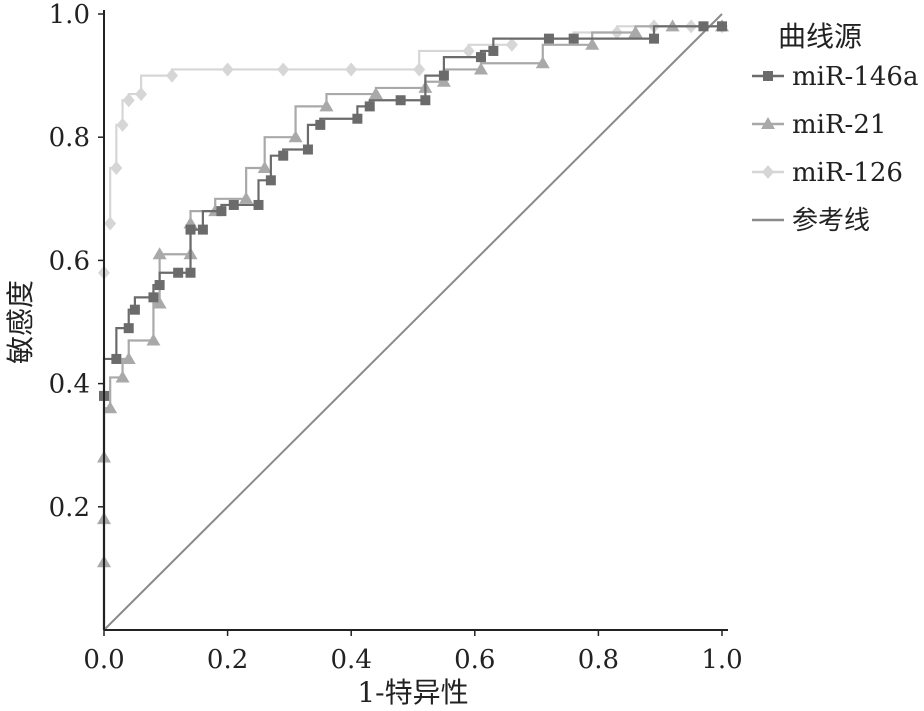 This screenshot has height=711, width=924. I want to click on legend-entry: miR-21, so click(819, 125).